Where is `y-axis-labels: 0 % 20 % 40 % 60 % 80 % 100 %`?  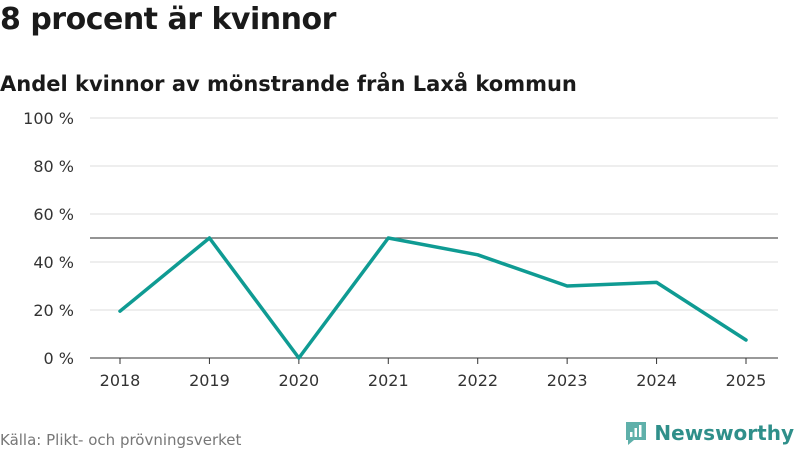
y-axis-labels: 0 % 20 % 40 % 60 % 80 % 100 % is located at coordinates (48, 238).